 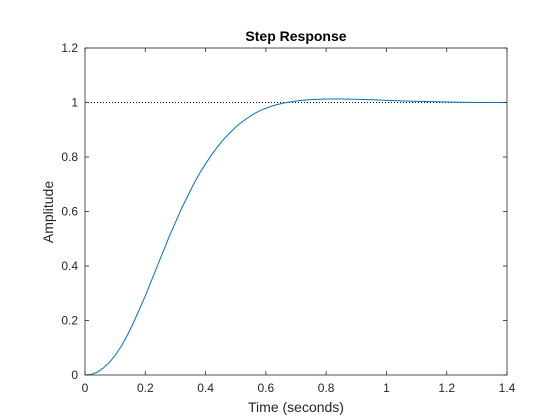 I want to click on y-tick-label: 0, so click(x=74, y=375).